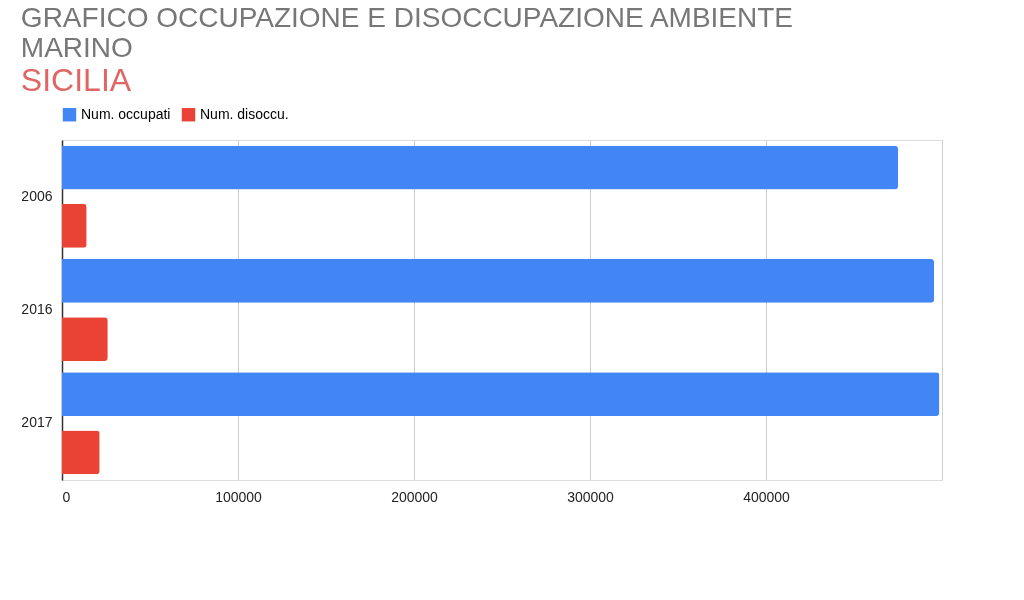 Image resolution: width=1024 pixels, height=600 pixels. Describe the element at coordinates (37, 309) in the screenshot. I see `y-tick-label: 2016` at that location.